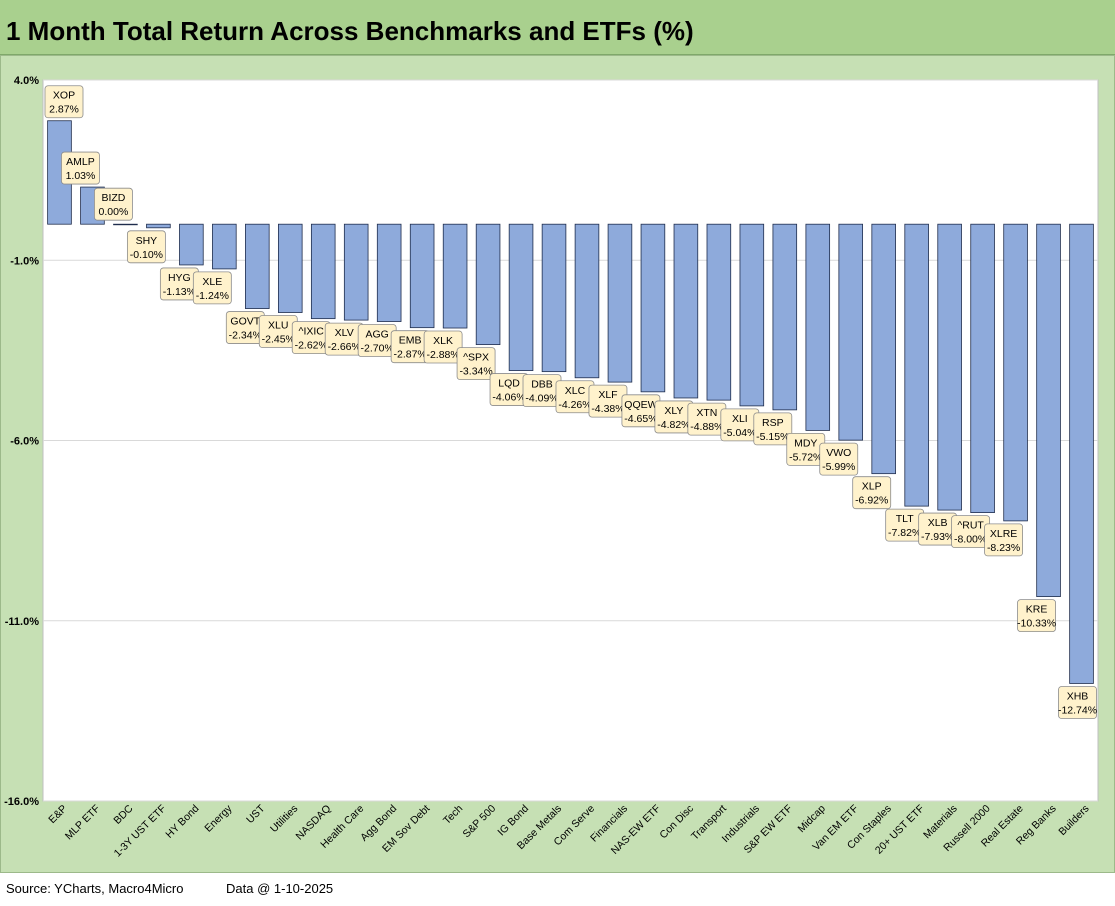  I want to click on data-label-value: -6.92%, so click(871, 501).